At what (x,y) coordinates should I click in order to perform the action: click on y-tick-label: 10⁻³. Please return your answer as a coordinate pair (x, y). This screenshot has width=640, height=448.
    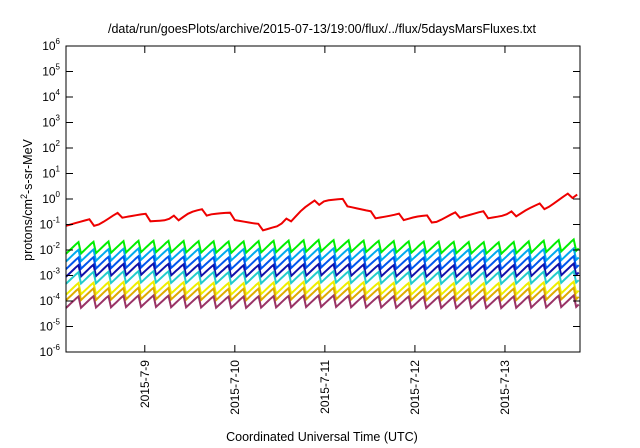
    Looking at the image, I should click on (50, 275).